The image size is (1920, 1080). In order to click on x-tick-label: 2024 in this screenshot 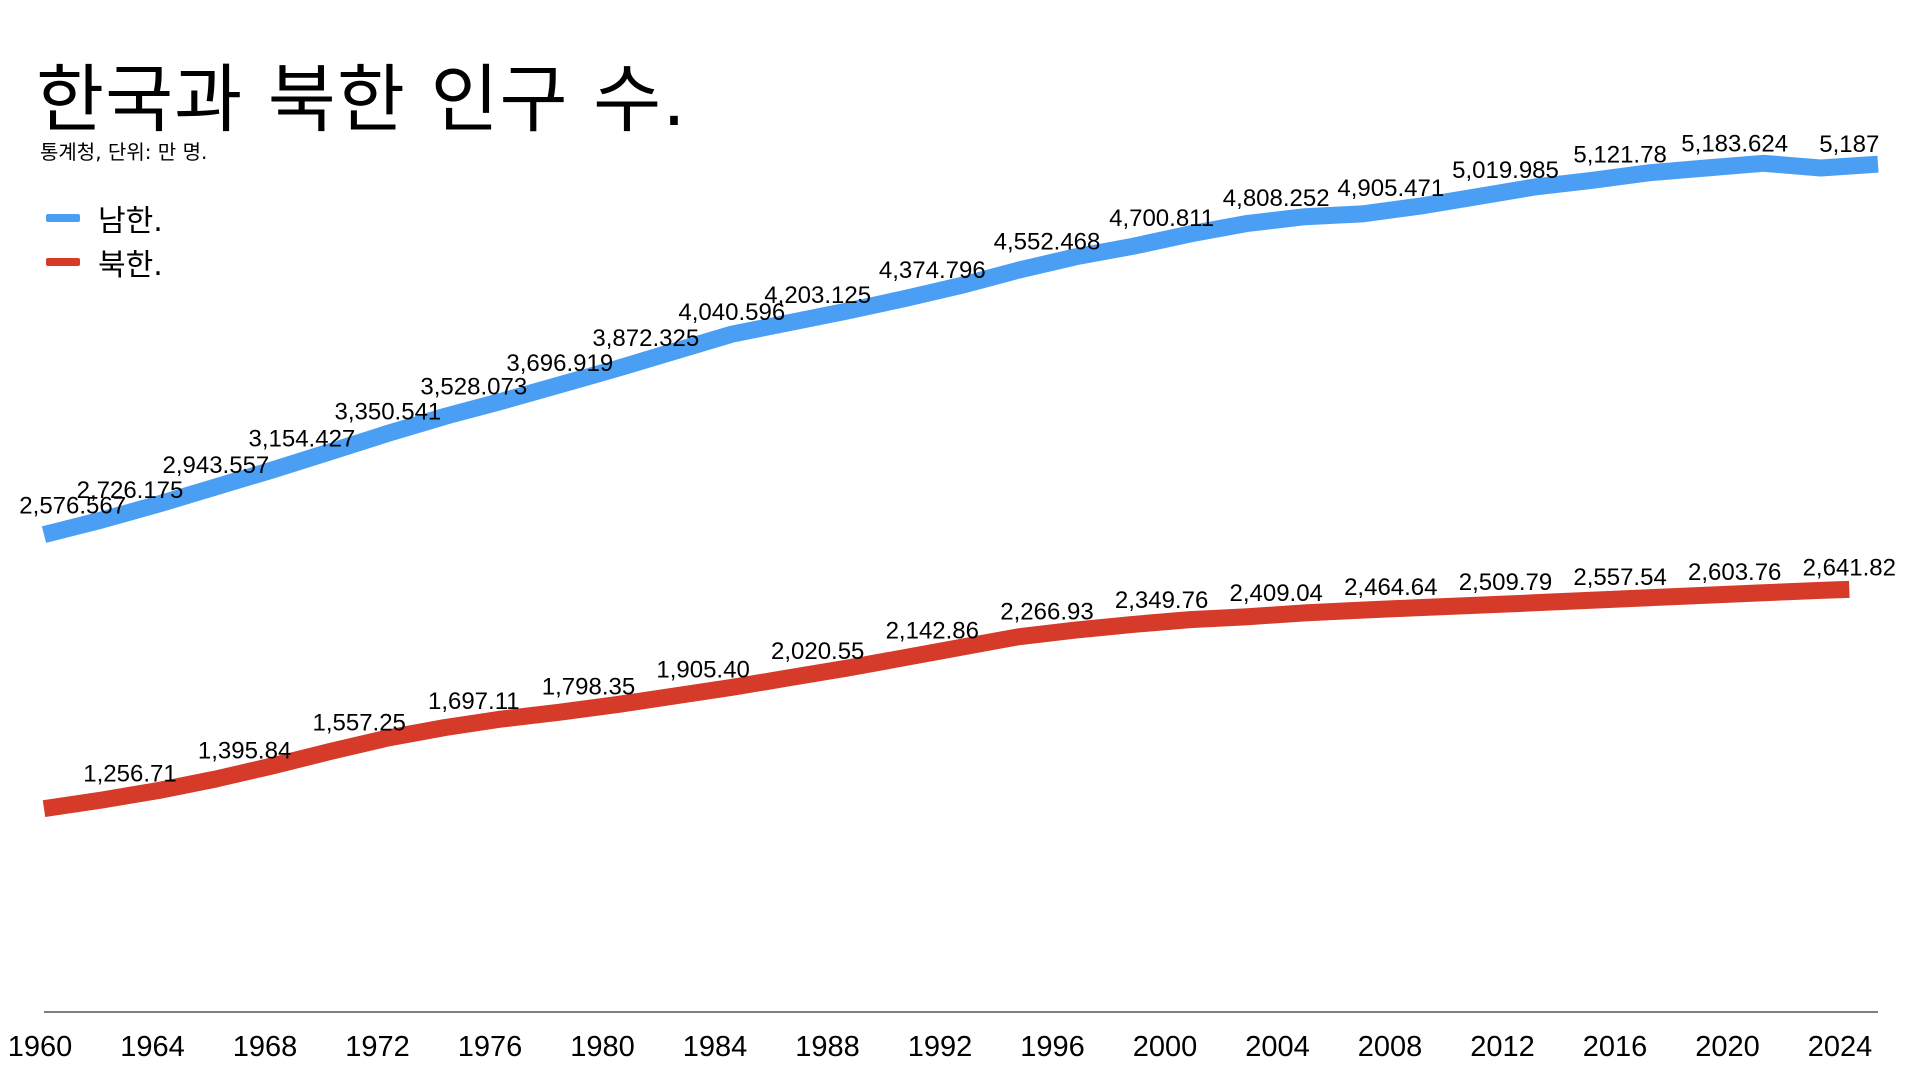, I will do `click(1840, 1047)`.